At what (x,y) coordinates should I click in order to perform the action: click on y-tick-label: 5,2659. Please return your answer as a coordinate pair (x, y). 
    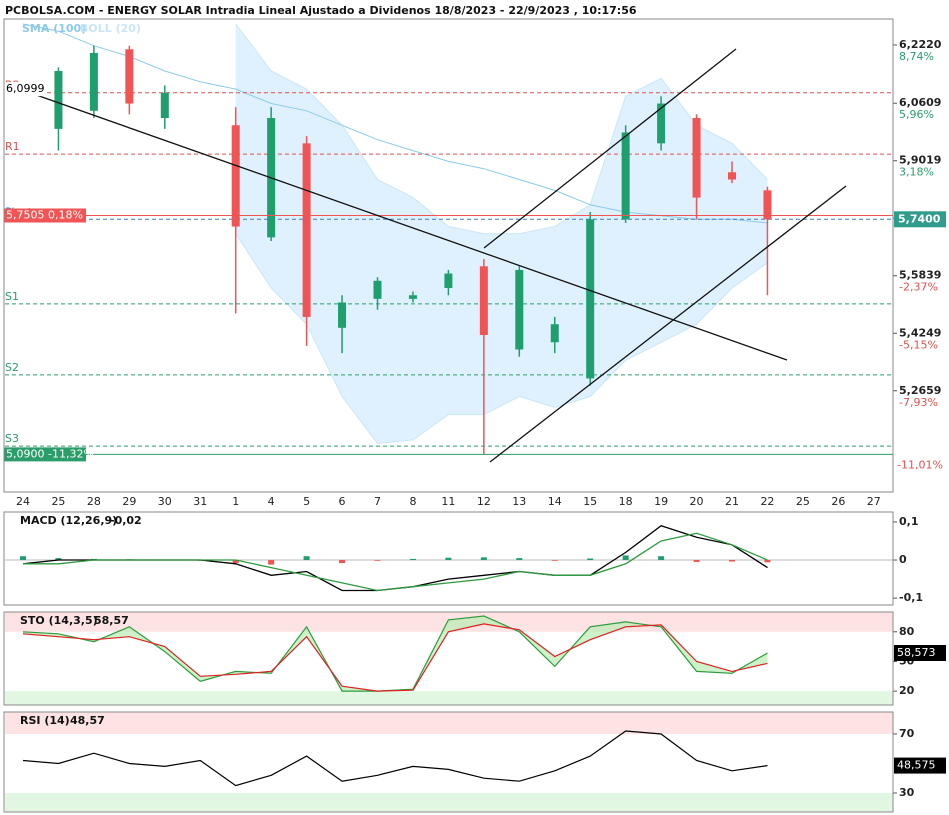
    Looking at the image, I should click on (920, 390).